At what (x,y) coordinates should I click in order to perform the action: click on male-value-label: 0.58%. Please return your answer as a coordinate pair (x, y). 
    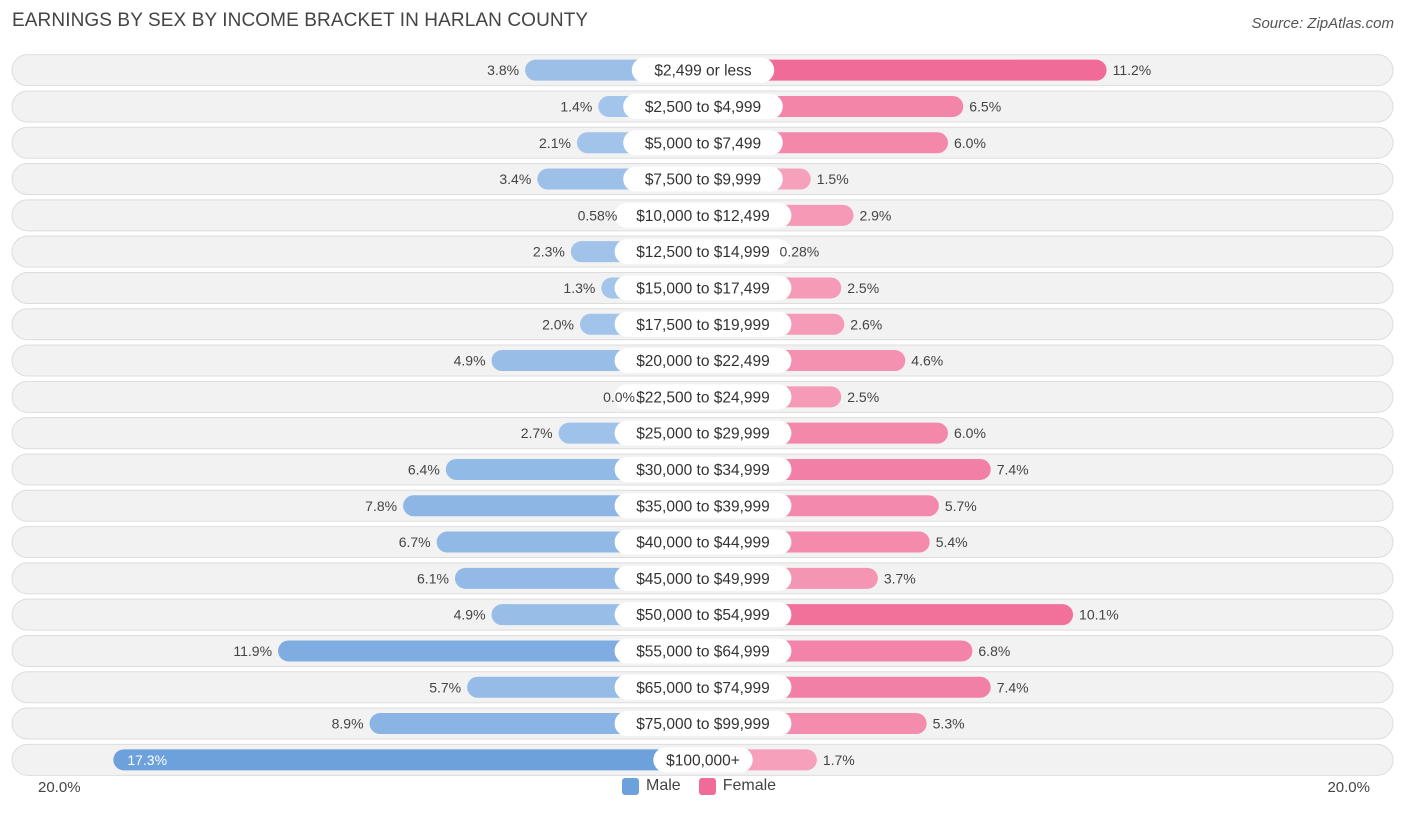
    Looking at the image, I should click on (598, 215).